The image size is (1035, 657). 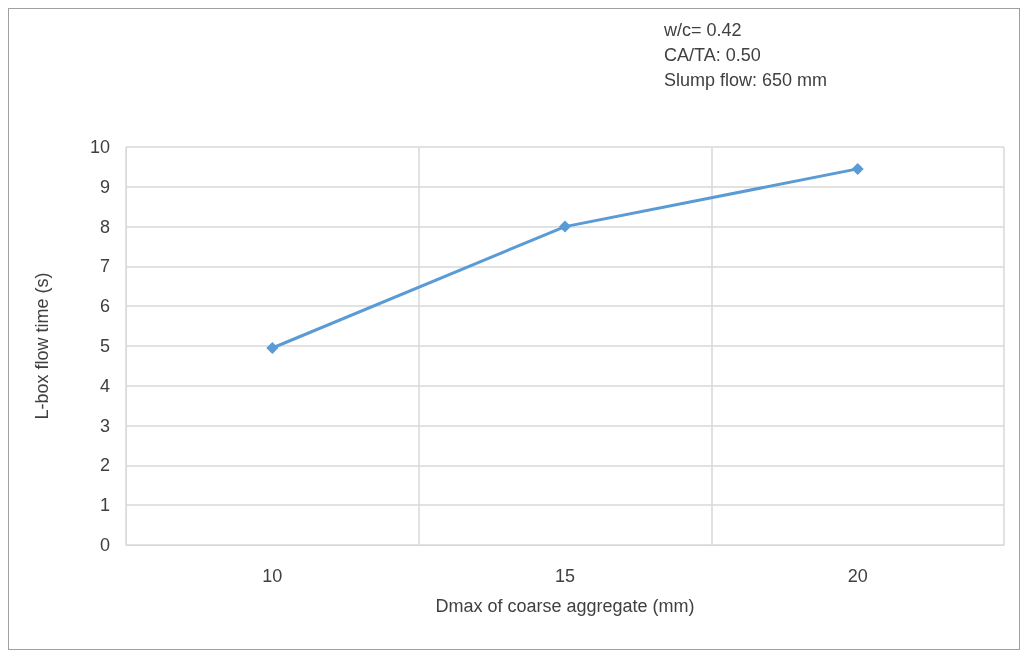 What do you see at coordinates (104, 545) in the screenshot?
I see `y-tick-label: 0` at bounding box center [104, 545].